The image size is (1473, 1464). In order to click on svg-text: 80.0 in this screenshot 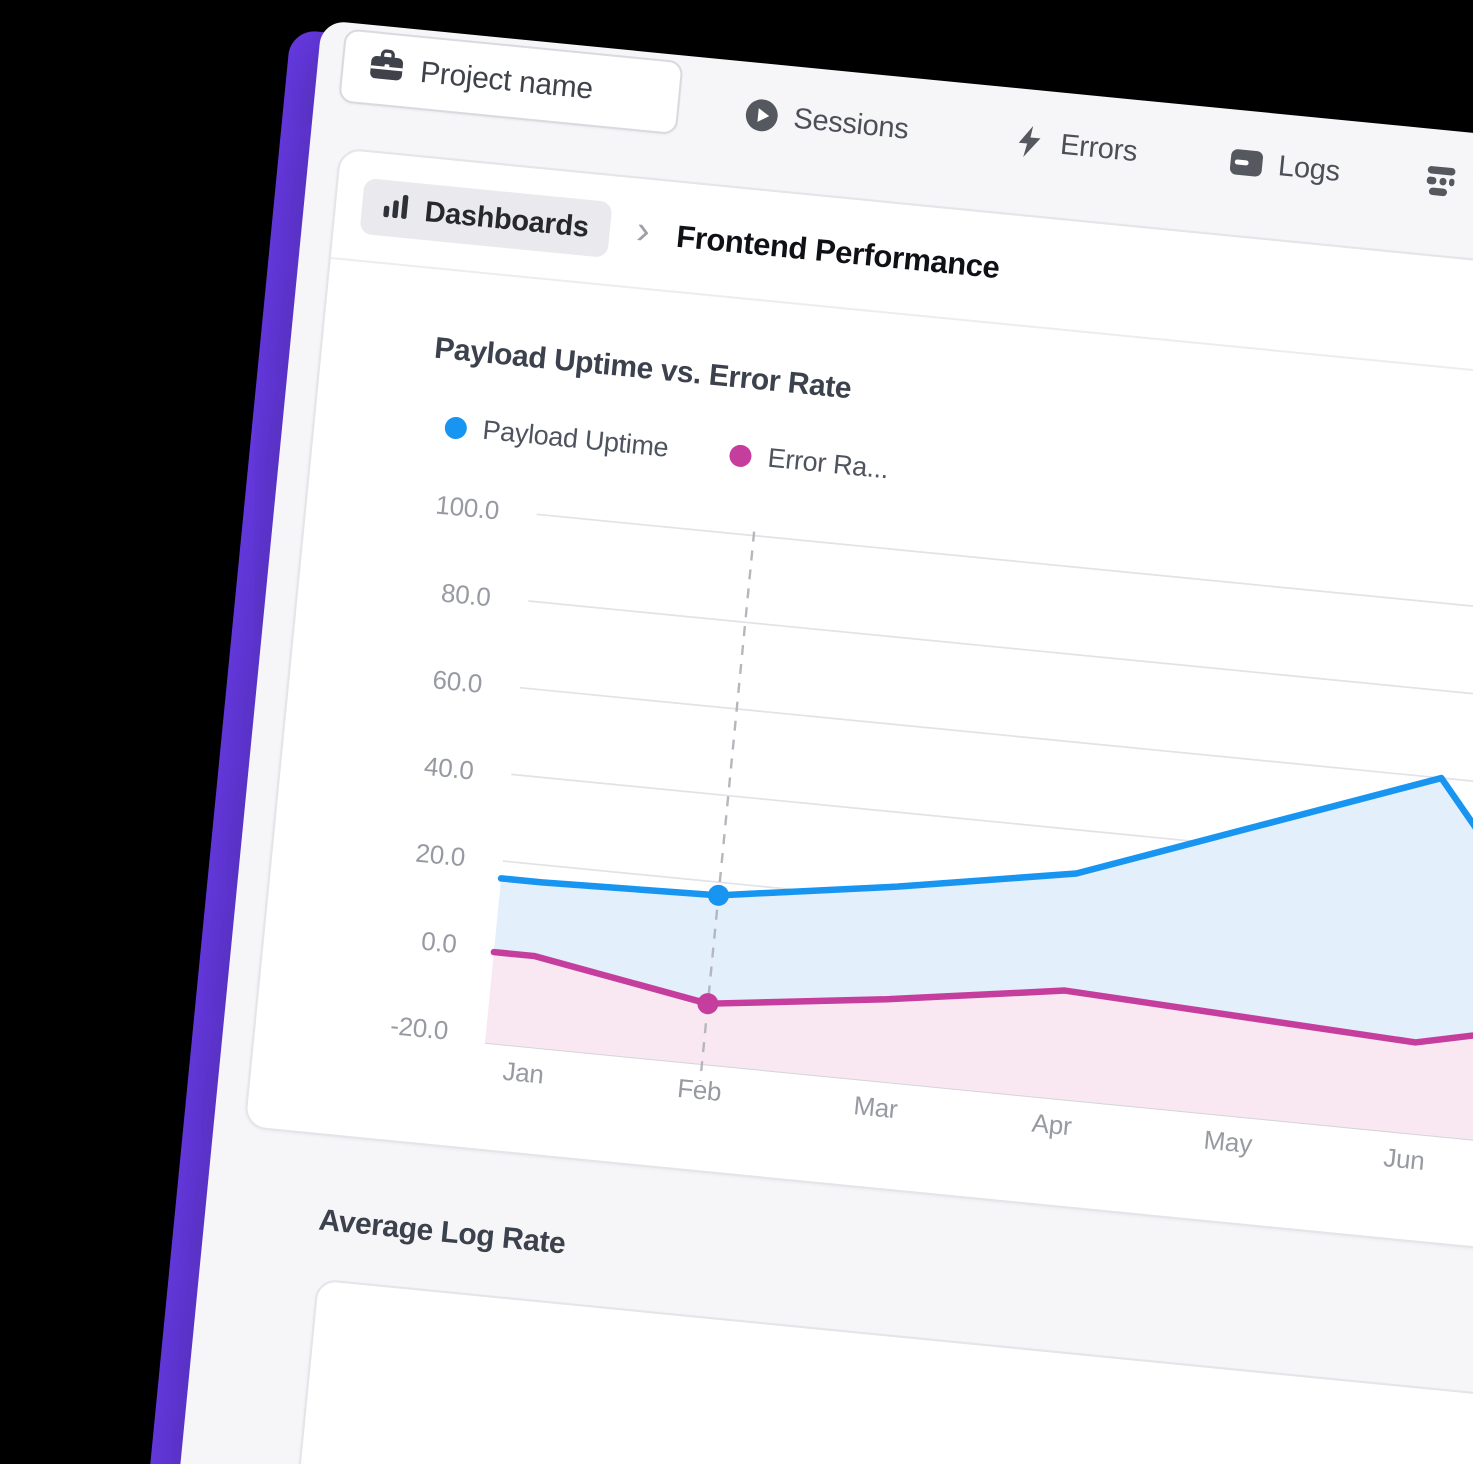, I will do `click(466, 595)`.